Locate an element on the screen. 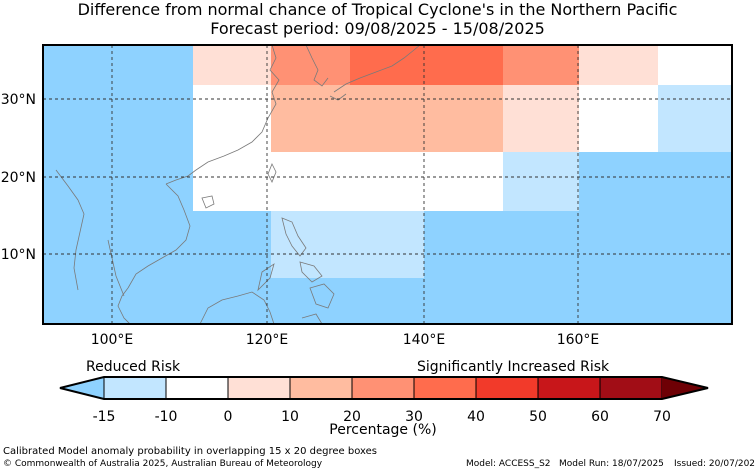  palawan-coastline is located at coordinates (266, 277).